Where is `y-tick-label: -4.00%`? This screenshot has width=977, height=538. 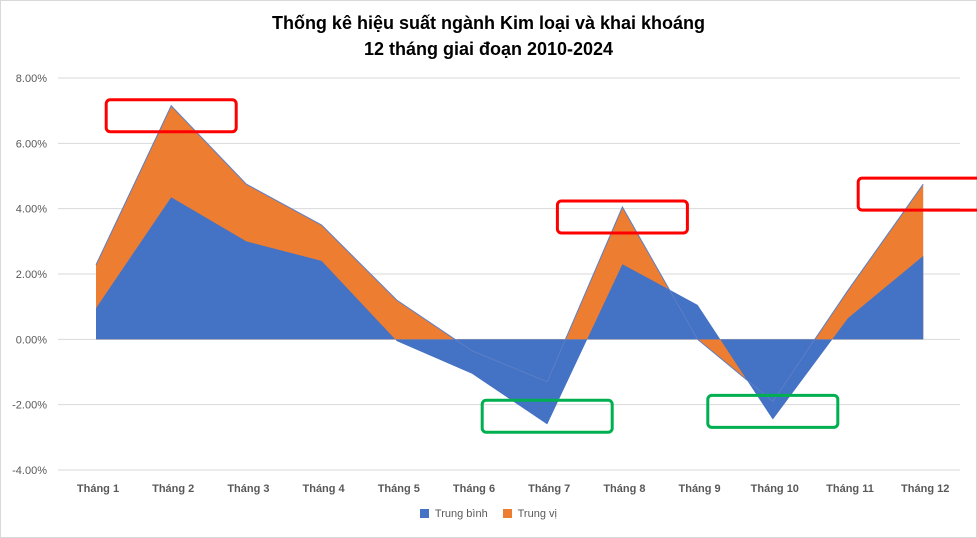
y-tick-label: -4.00% is located at coordinates (29, 471).